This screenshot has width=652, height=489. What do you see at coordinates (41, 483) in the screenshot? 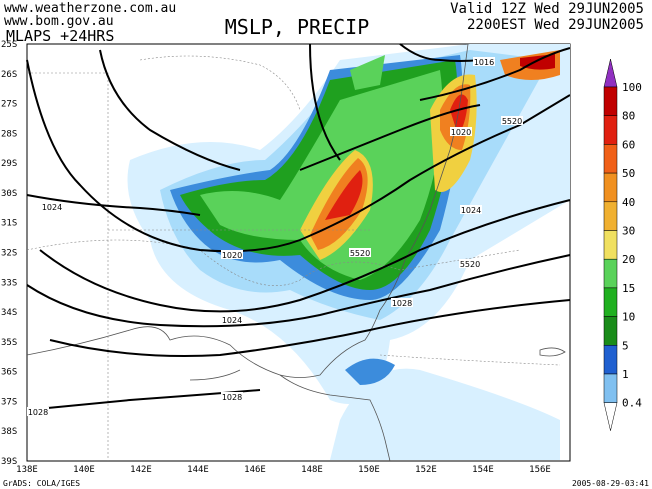
I see `credit: GrADS: COLA/IGES` at bounding box center [41, 483].